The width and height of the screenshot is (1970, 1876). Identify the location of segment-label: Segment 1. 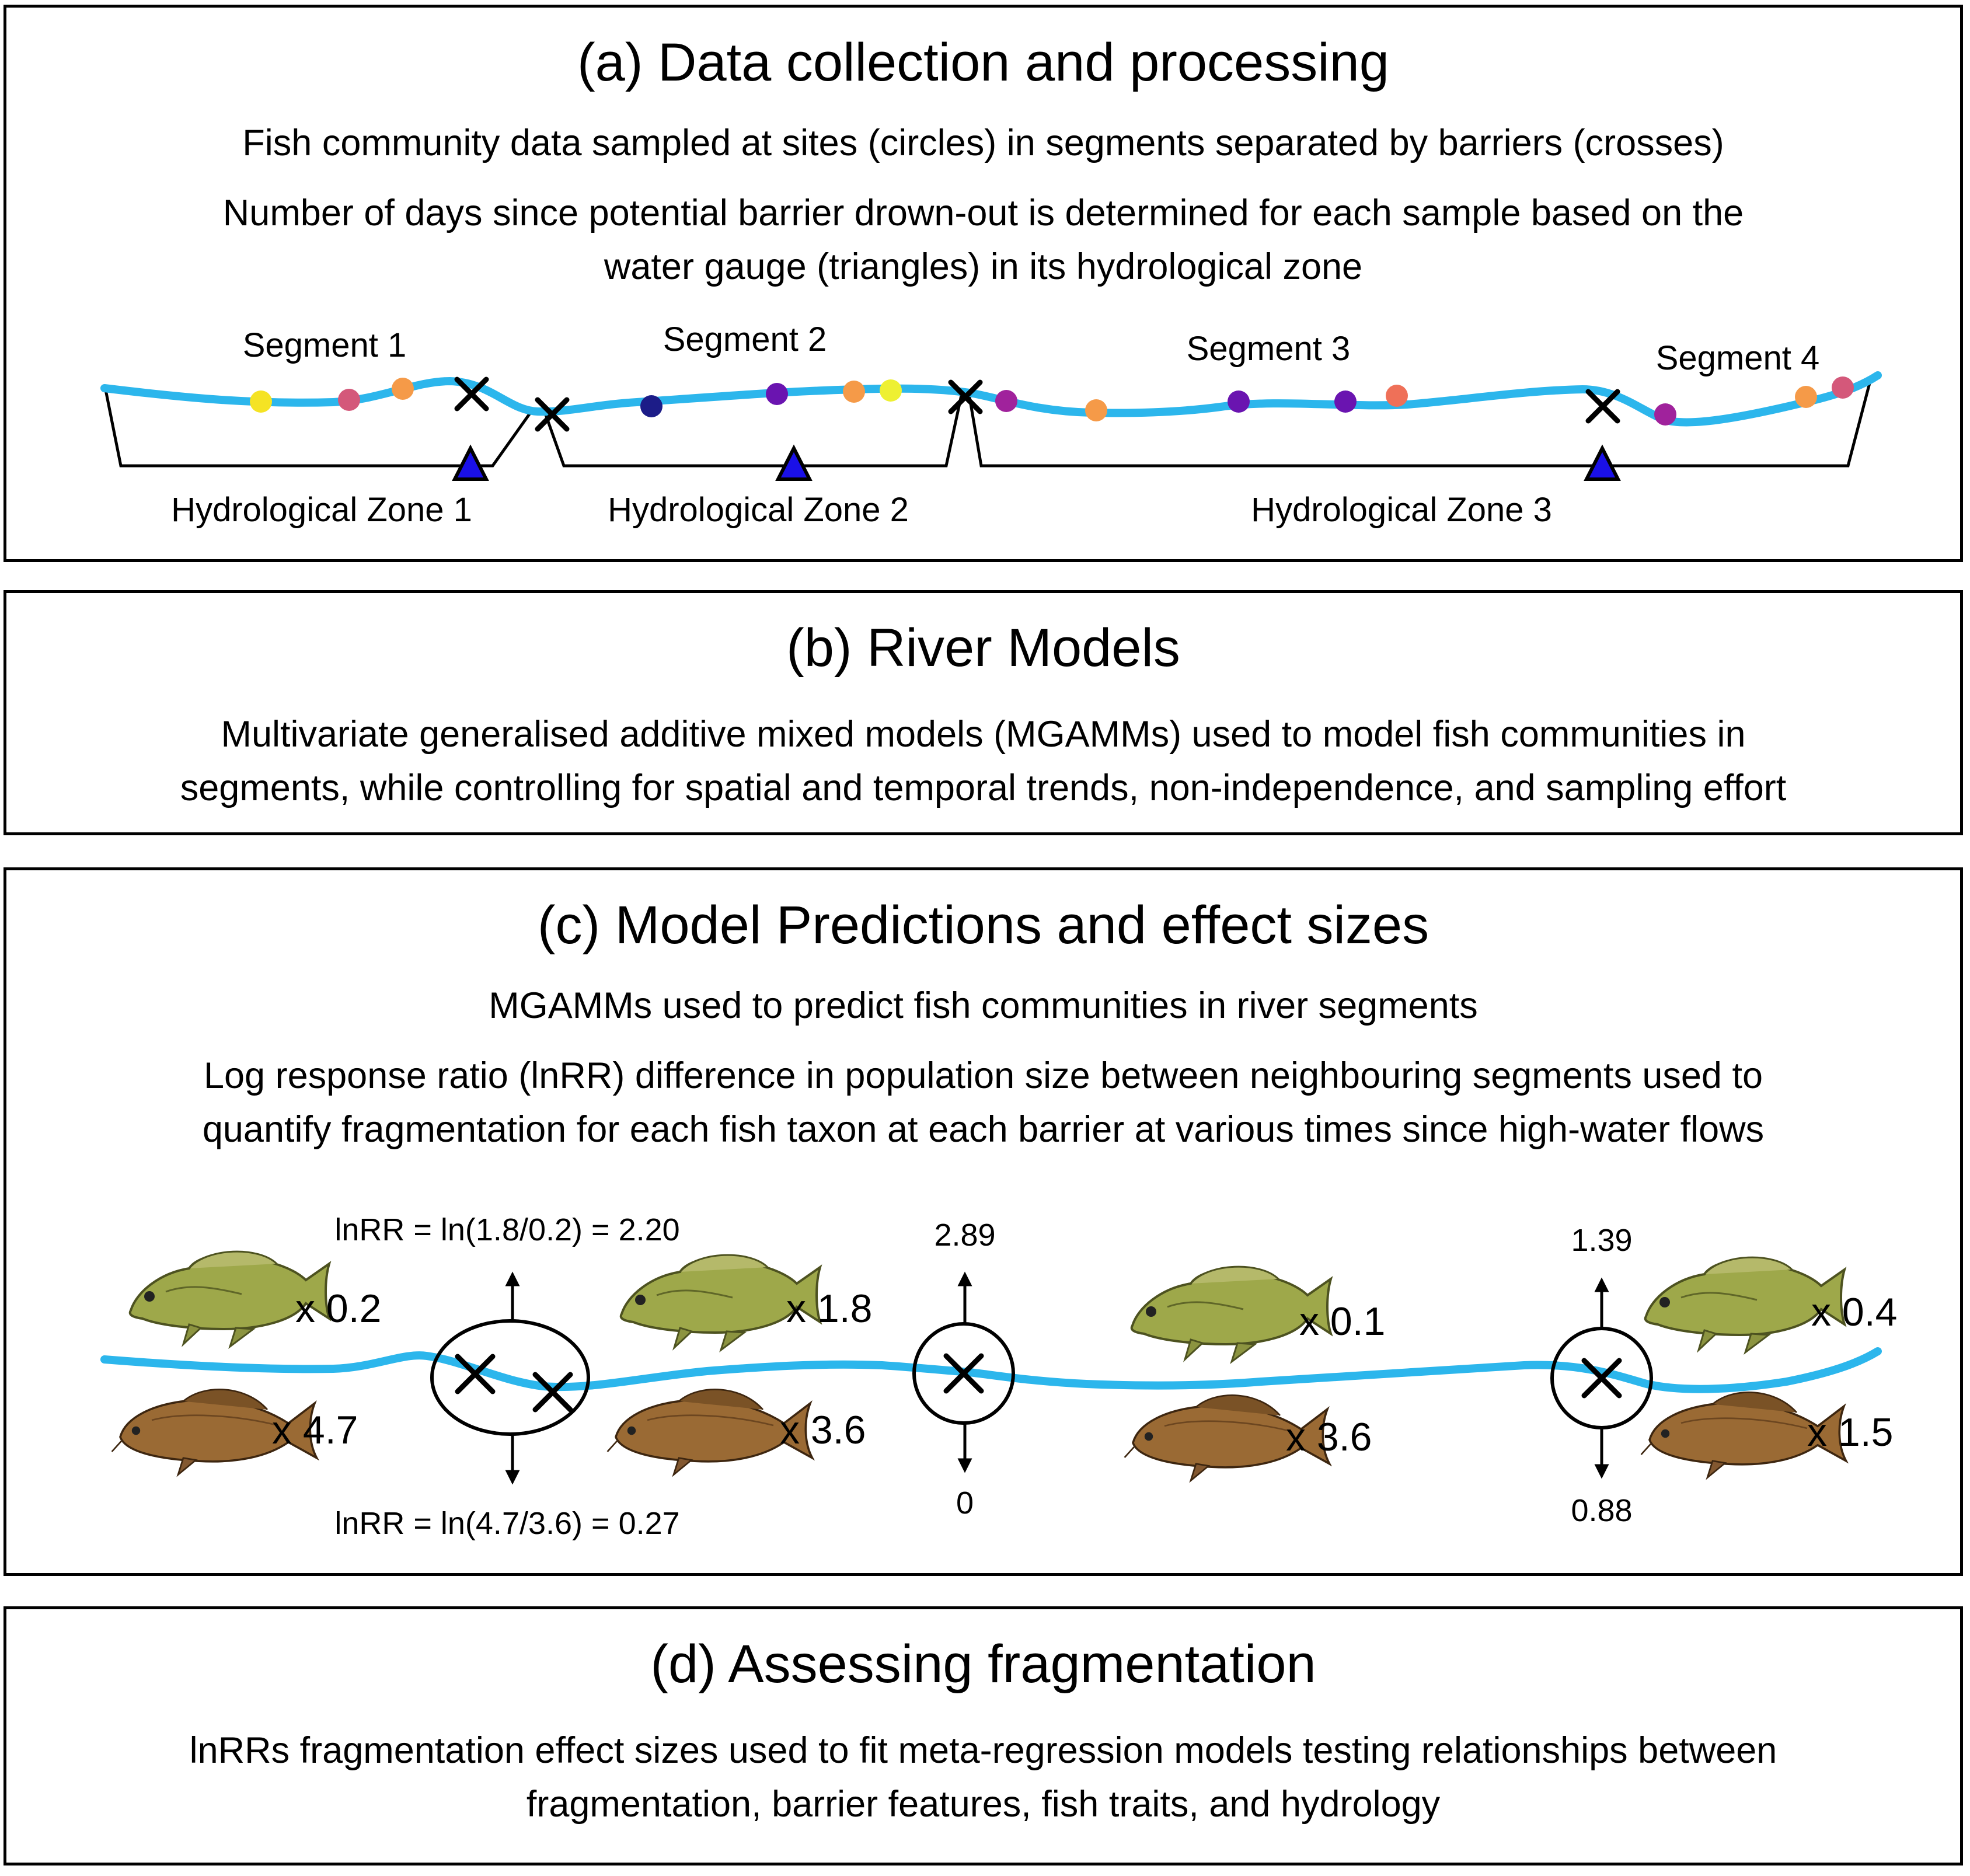
(325, 345).